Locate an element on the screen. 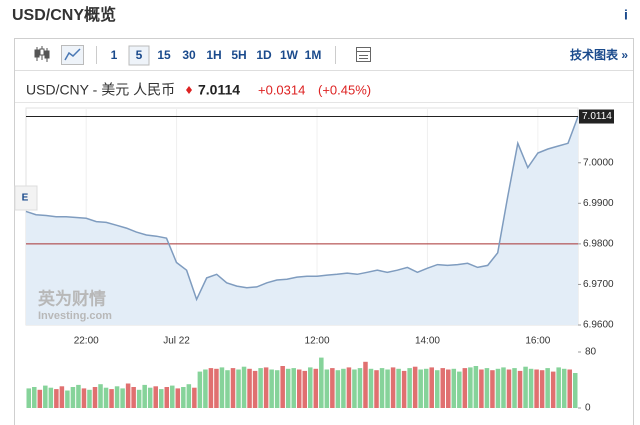  interval-button: 1H is located at coordinates (213, 55).